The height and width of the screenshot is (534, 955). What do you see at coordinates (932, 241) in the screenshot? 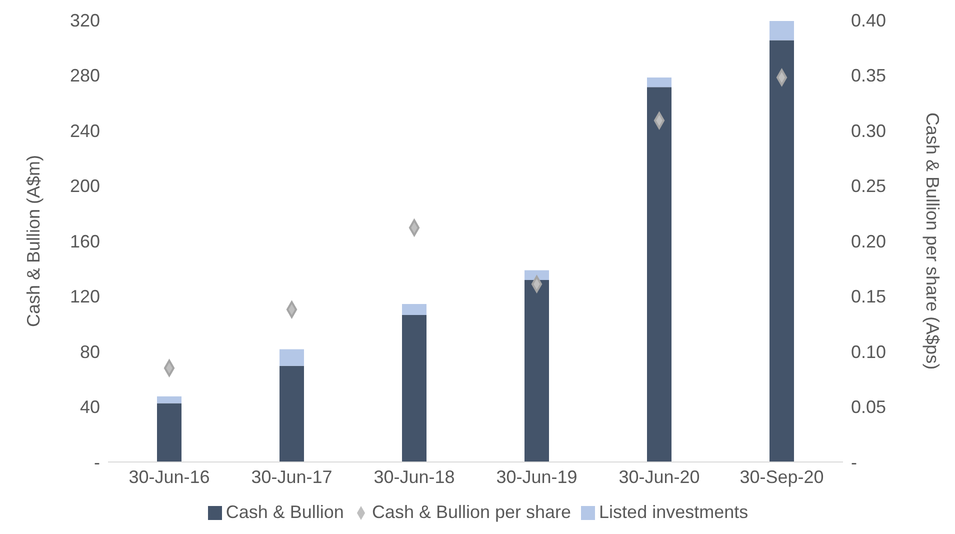
I see `y2-axis-title: Cash & Bullion per share (A$ps)` at bounding box center [932, 241].